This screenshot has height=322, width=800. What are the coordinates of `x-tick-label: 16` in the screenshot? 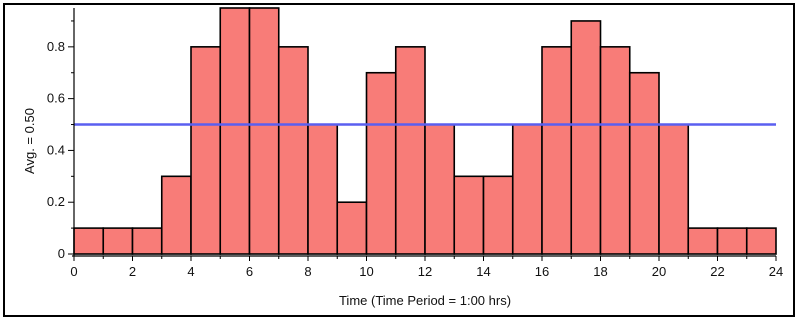 It's located at (542, 271).